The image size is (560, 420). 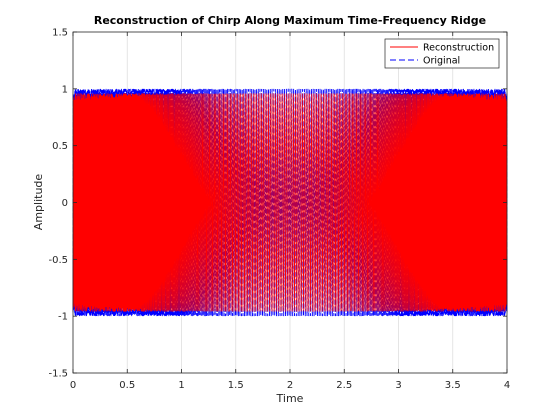 What do you see at coordinates (441, 61) in the screenshot?
I see `legend-label-original: Original` at bounding box center [441, 61].